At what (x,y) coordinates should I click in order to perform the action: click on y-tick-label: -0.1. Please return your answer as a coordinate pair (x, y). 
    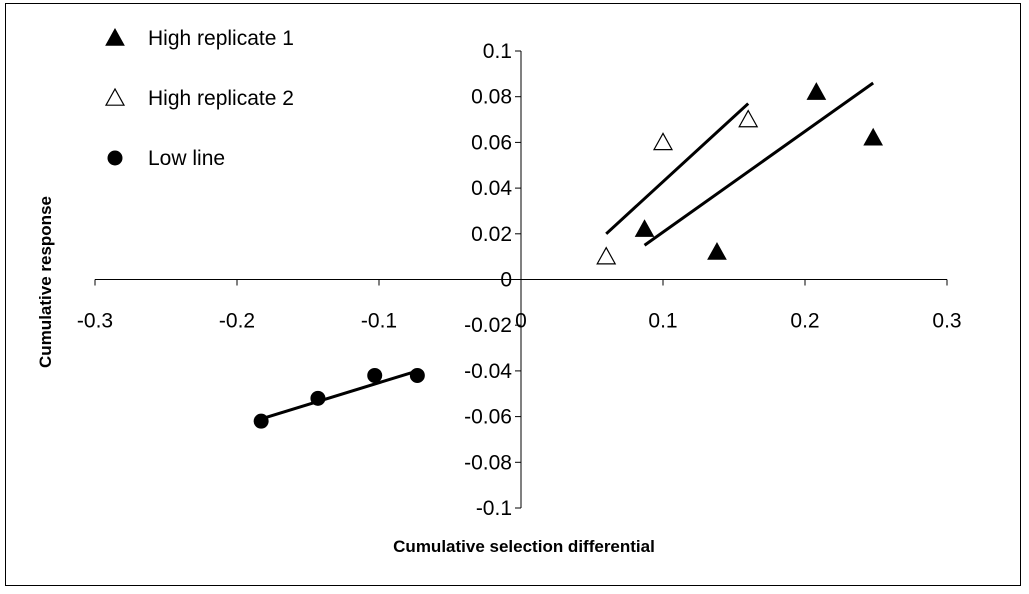
    Looking at the image, I should click on (494, 508).